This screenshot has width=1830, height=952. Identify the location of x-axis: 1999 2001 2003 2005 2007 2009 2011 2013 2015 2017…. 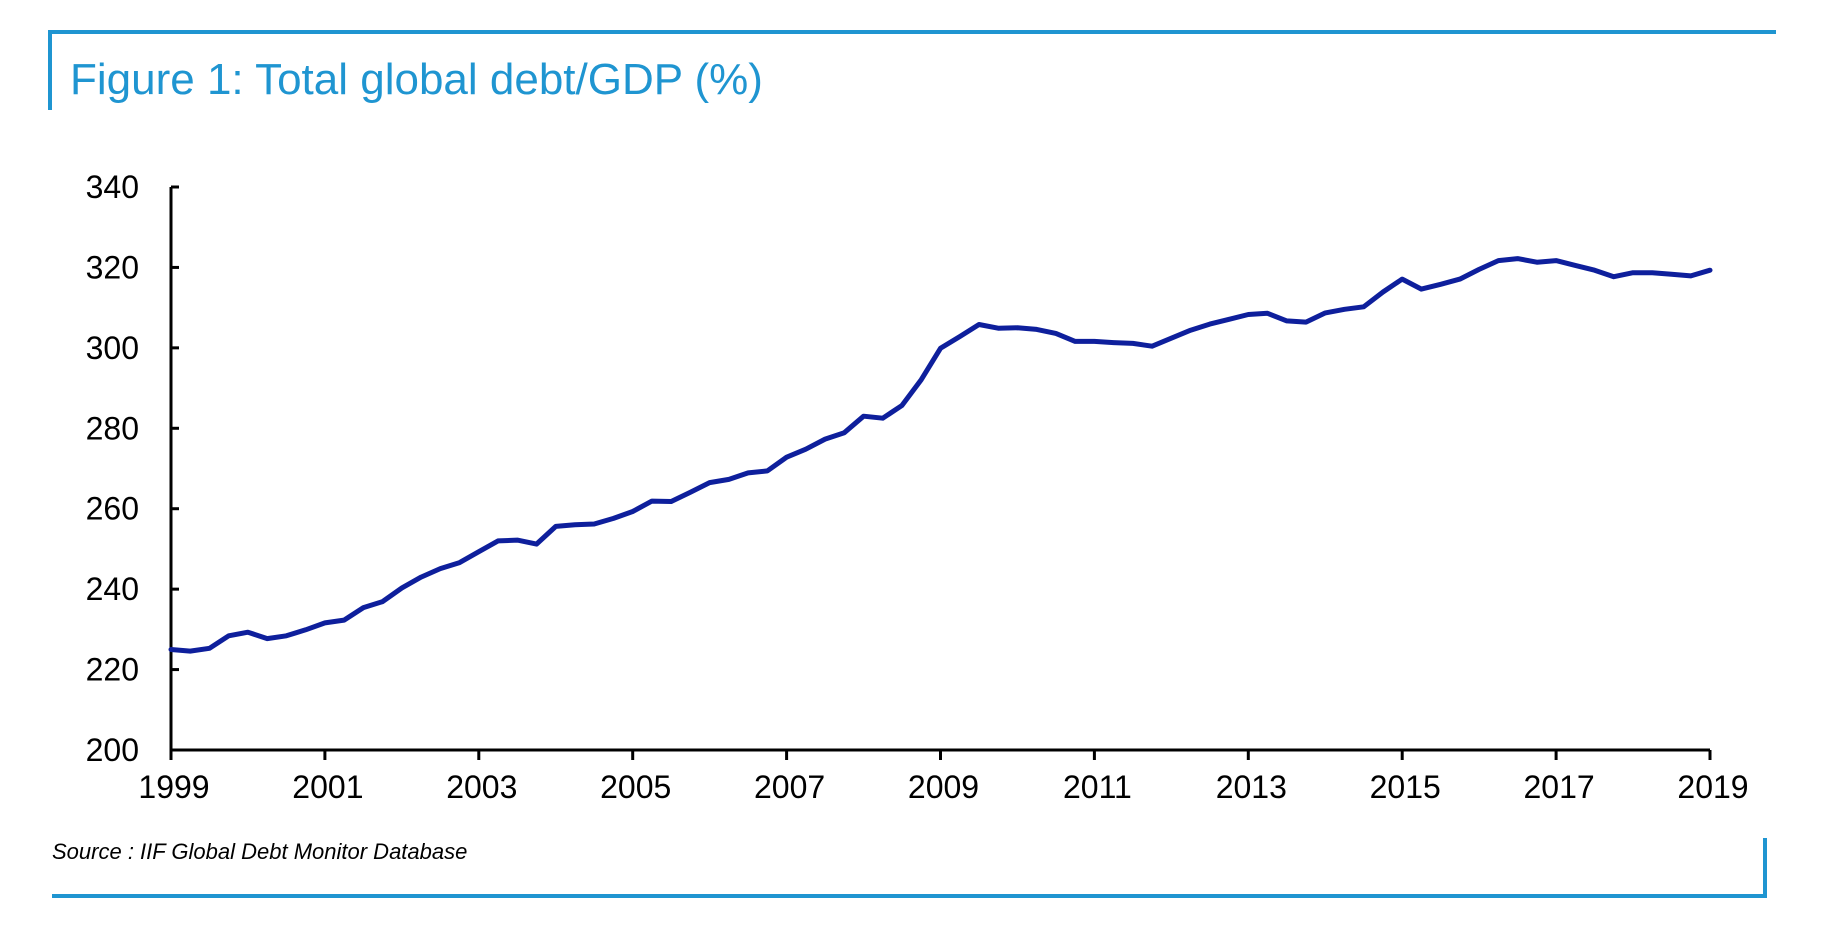
(943, 776).